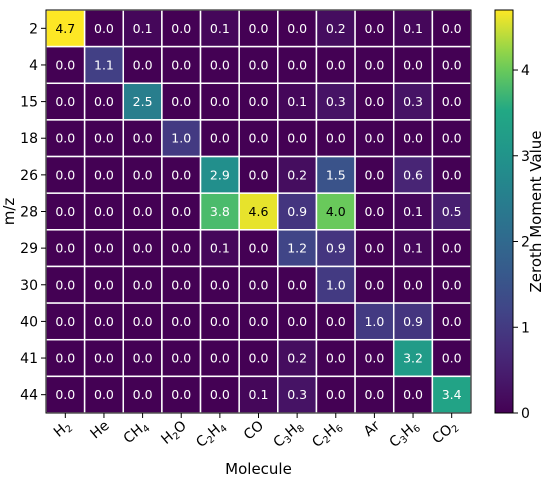 Image resolution: width=550 pixels, height=483 pixels. What do you see at coordinates (372, 429) in the screenshot?
I see `x-tick-label: Ar` at bounding box center [372, 429].